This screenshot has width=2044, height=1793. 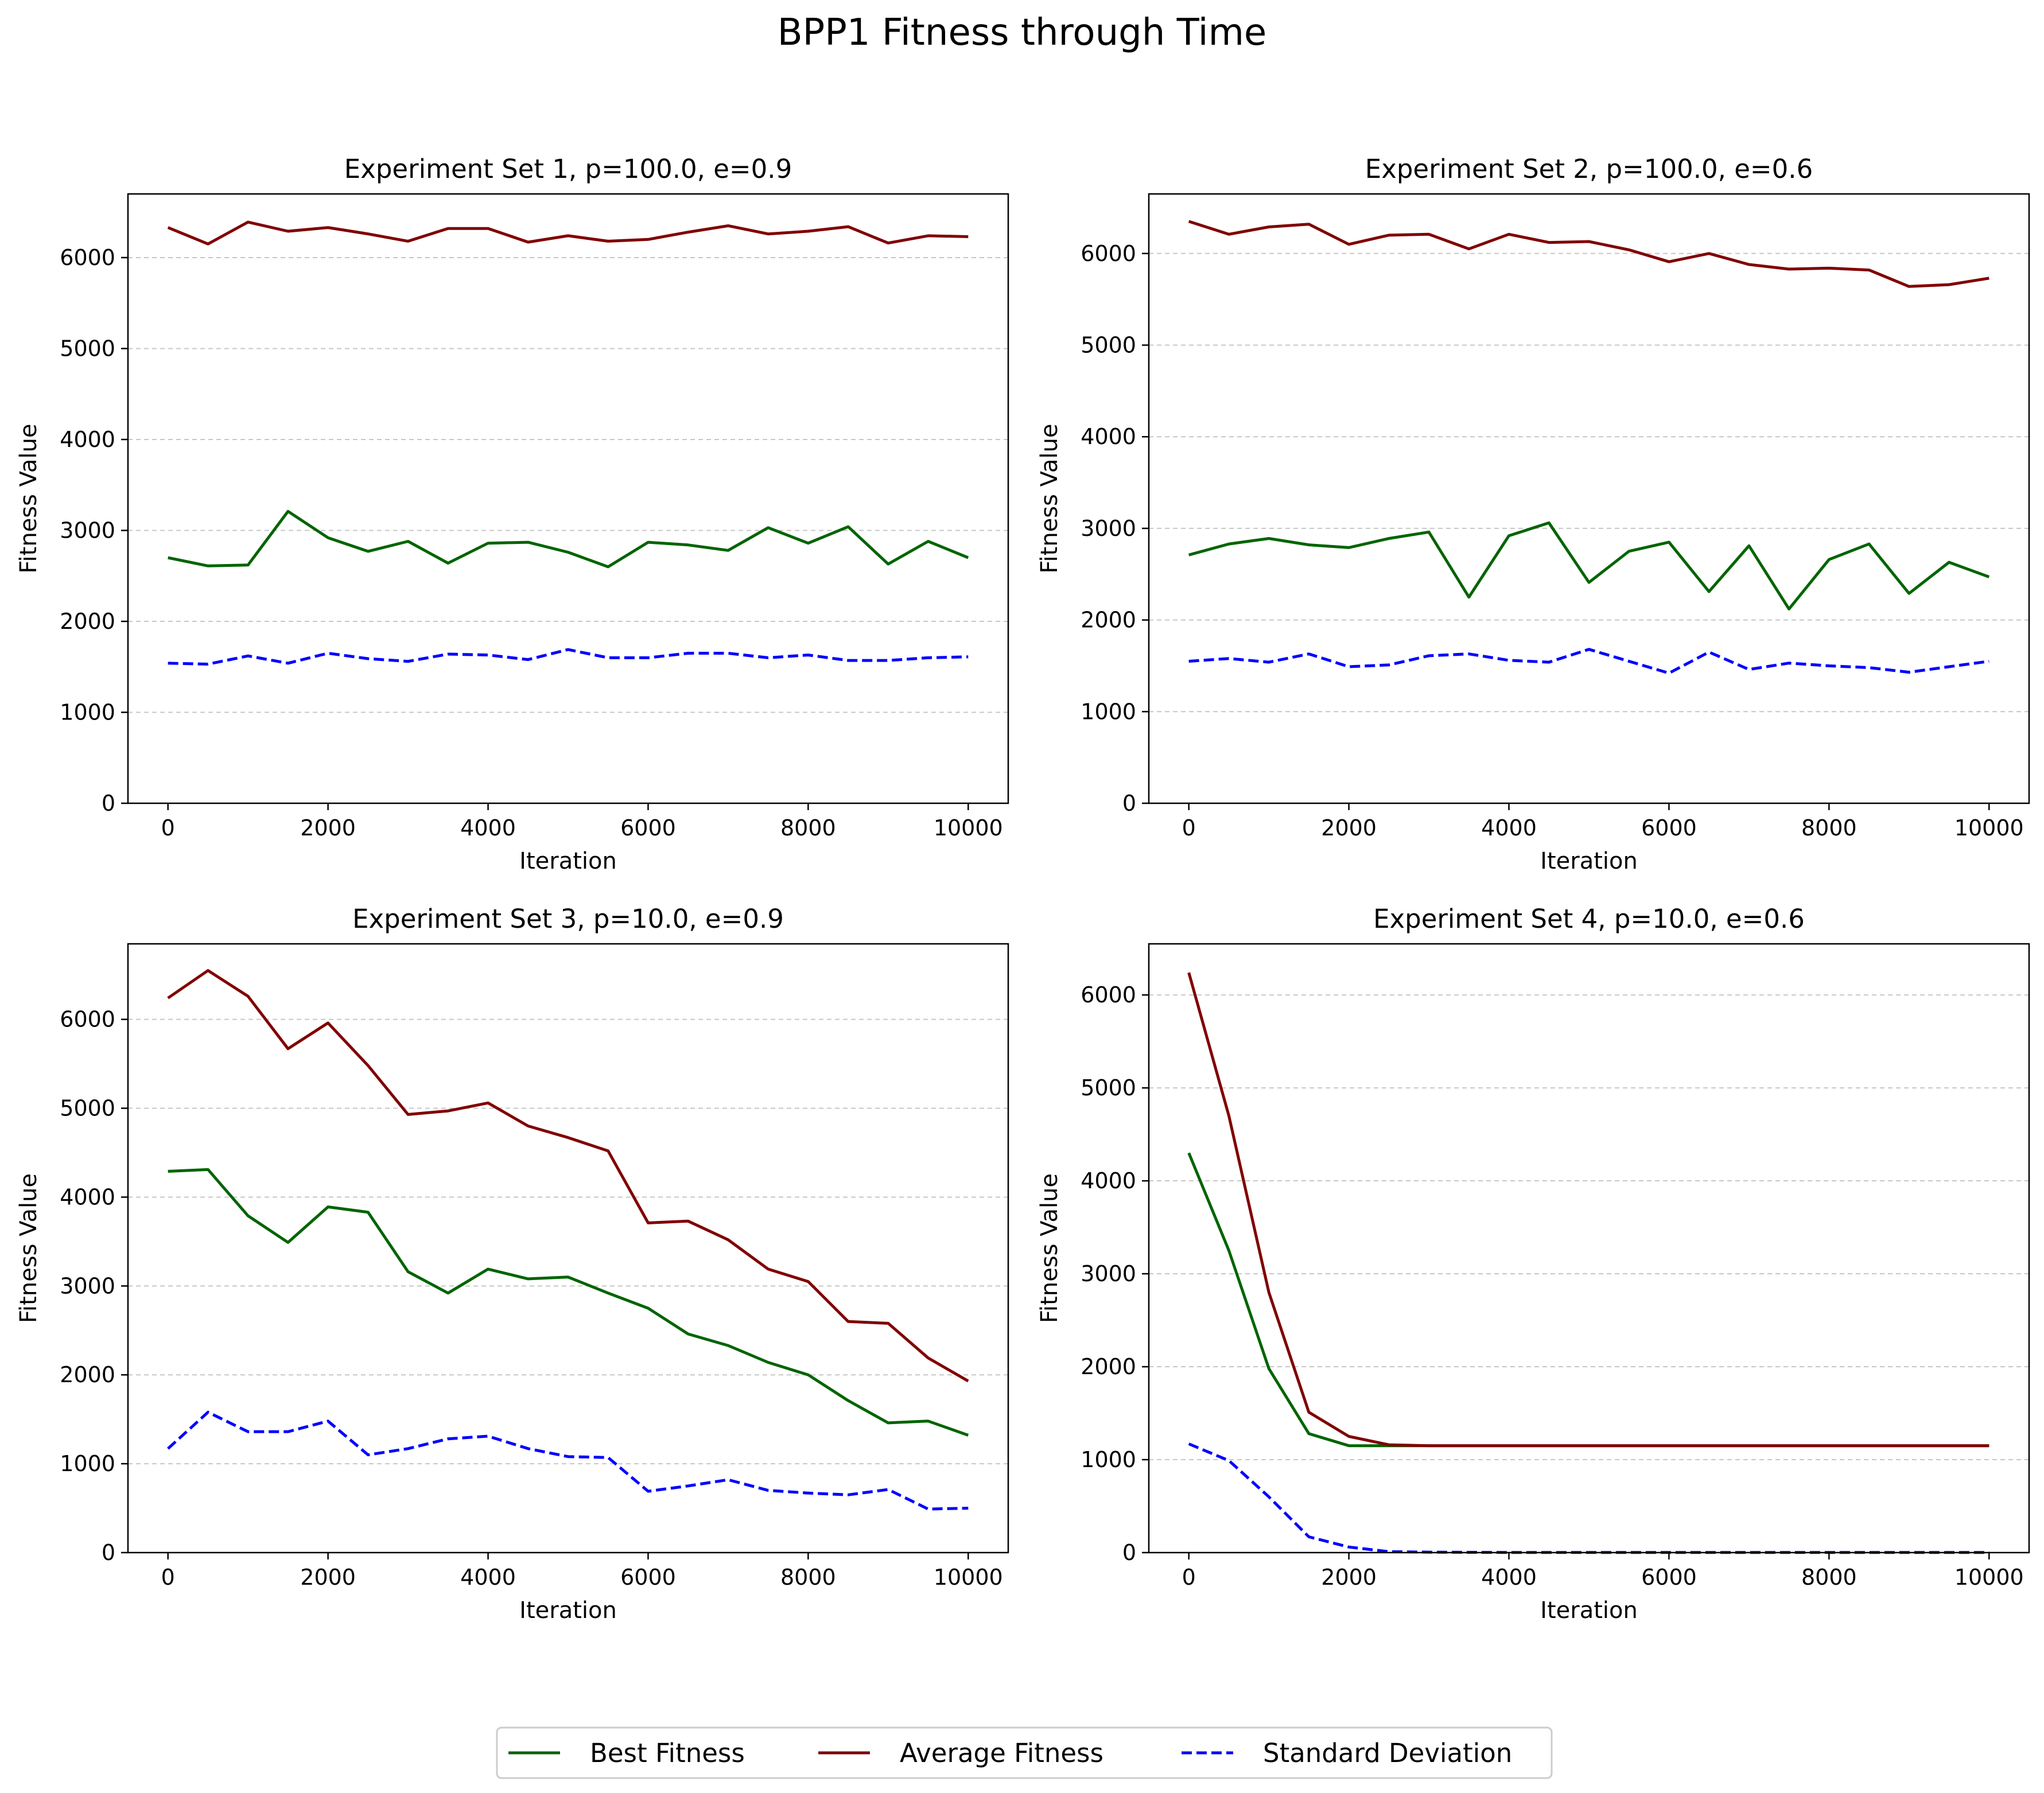 What do you see at coordinates (1022, 32) in the screenshot?
I see `figure-title: BPP1 Fitness through Time` at bounding box center [1022, 32].